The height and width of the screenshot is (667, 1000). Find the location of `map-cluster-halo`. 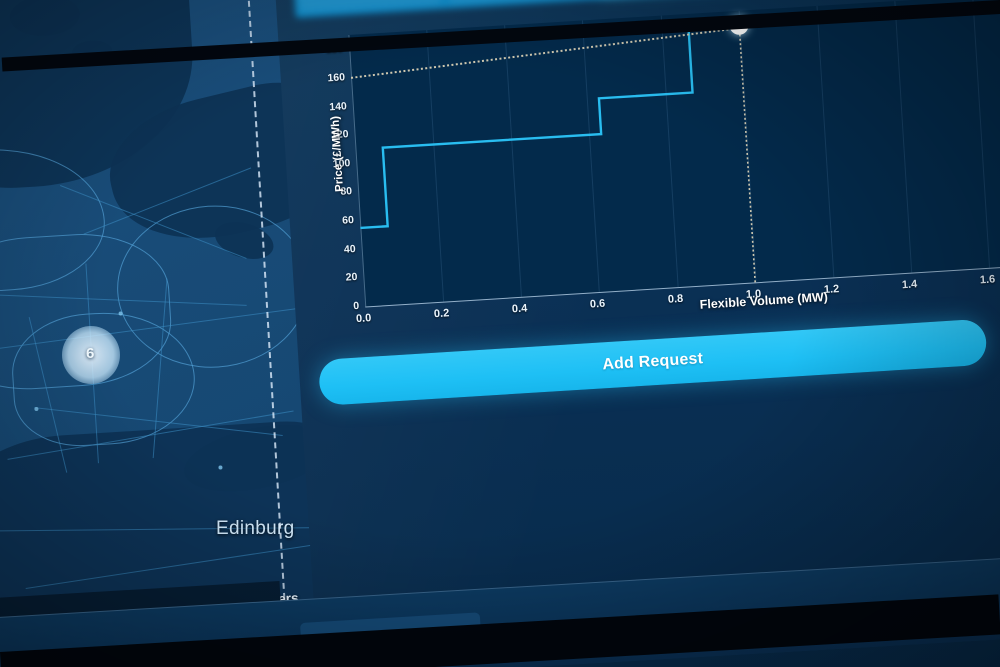

map-cluster-halo is located at coordinates (91, 355).